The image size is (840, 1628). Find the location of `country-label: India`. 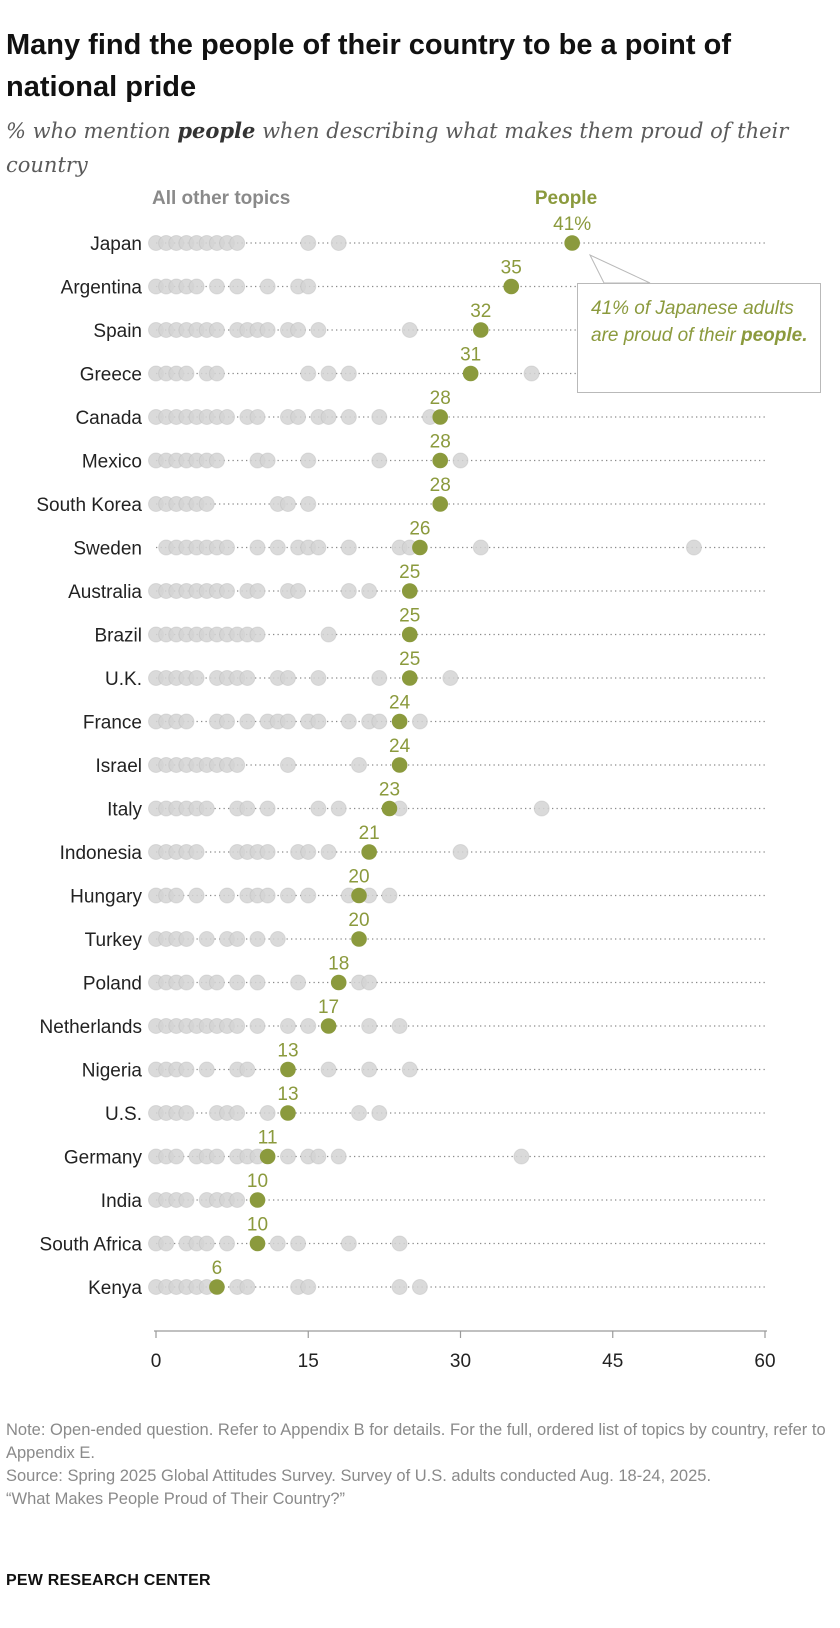

country-label: India is located at coordinates (122, 1201).